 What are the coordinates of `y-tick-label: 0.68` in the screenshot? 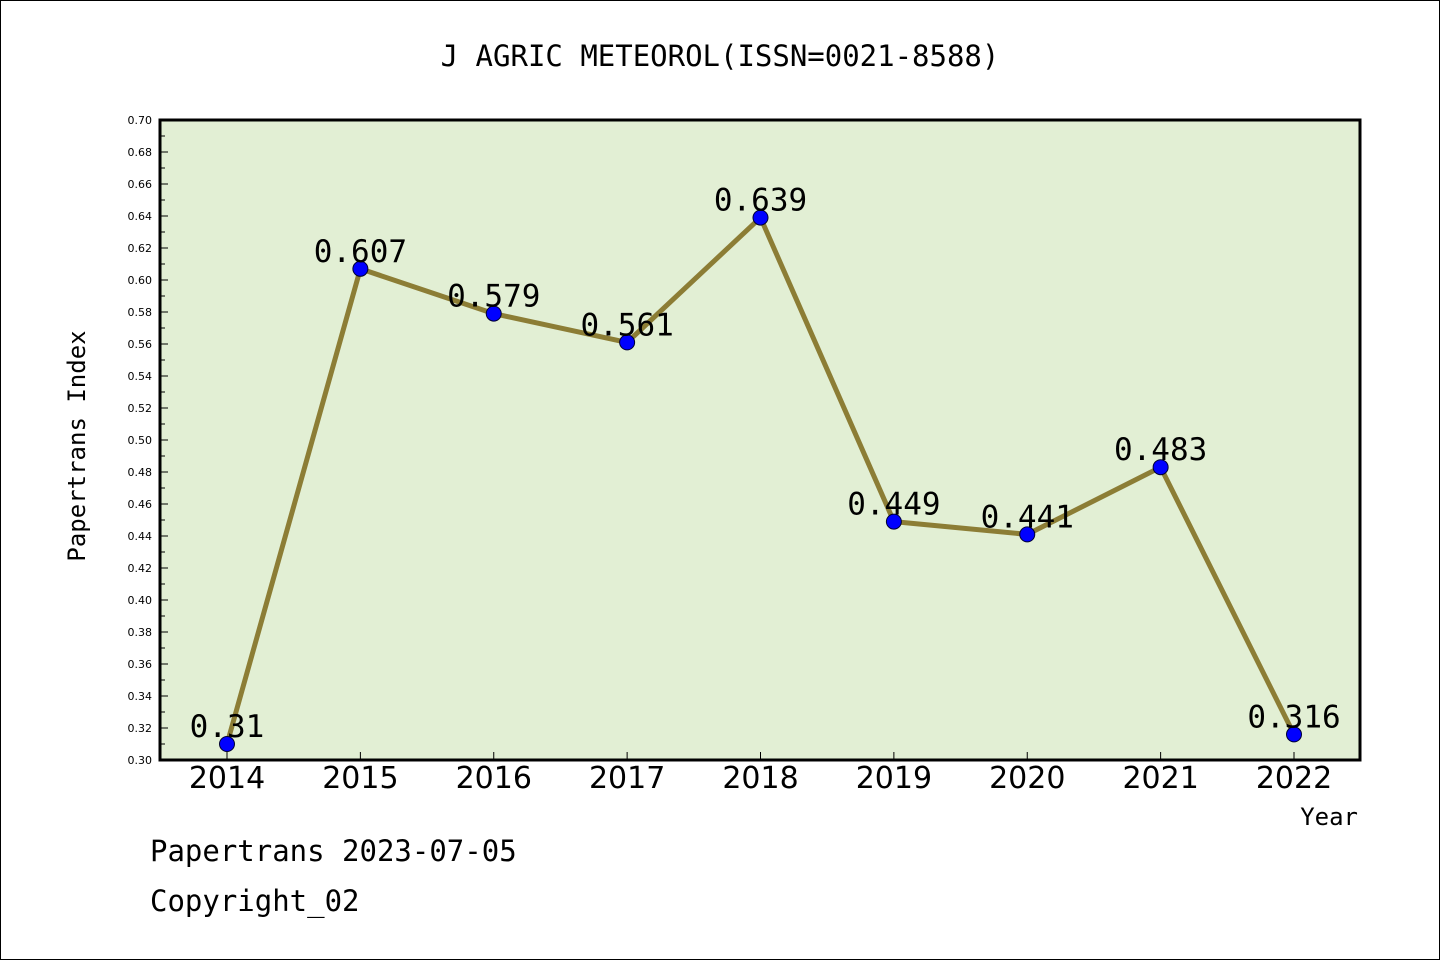 It's located at (140, 152).